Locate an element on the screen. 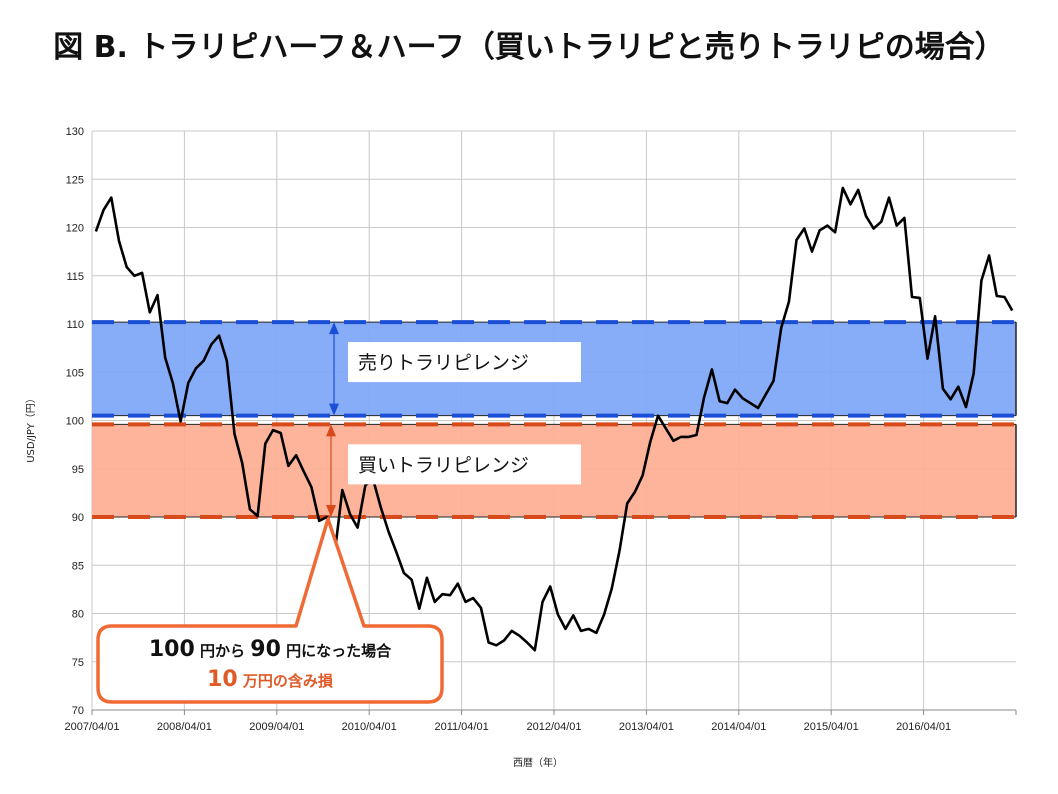 The height and width of the screenshot is (794, 1058). y-tick-label: 95 is located at coordinates (78, 470).